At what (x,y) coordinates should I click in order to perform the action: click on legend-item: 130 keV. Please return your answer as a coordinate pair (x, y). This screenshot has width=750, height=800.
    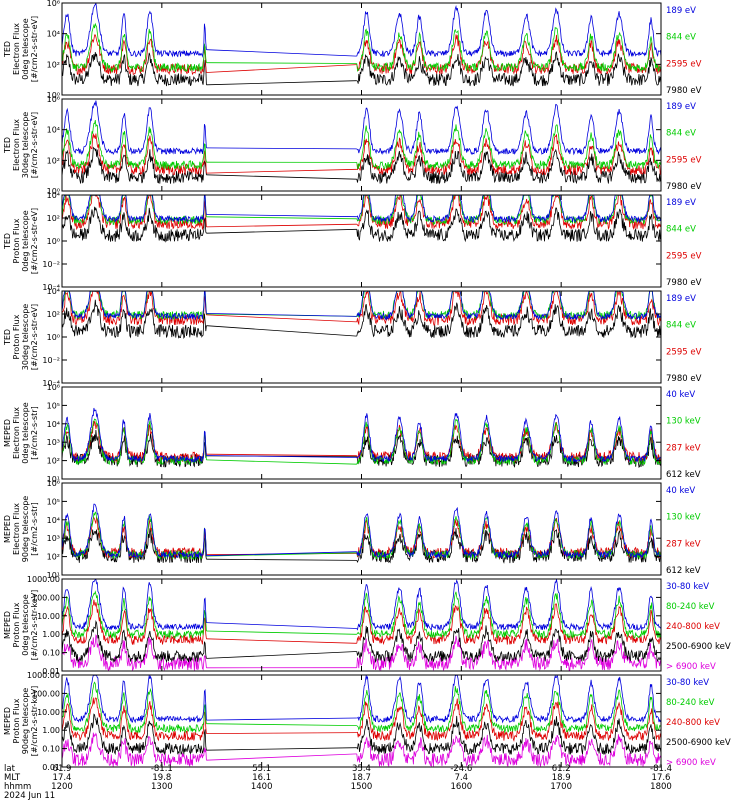
    Looking at the image, I should click on (683, 518).